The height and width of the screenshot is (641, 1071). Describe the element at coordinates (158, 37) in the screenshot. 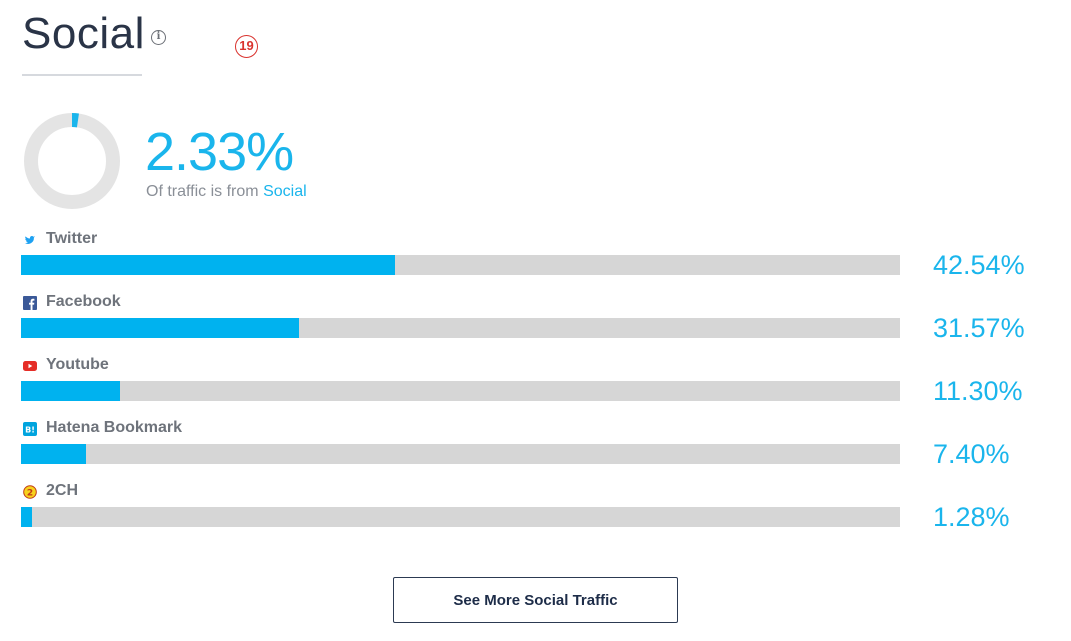

I see `info-icon: i` at that location.